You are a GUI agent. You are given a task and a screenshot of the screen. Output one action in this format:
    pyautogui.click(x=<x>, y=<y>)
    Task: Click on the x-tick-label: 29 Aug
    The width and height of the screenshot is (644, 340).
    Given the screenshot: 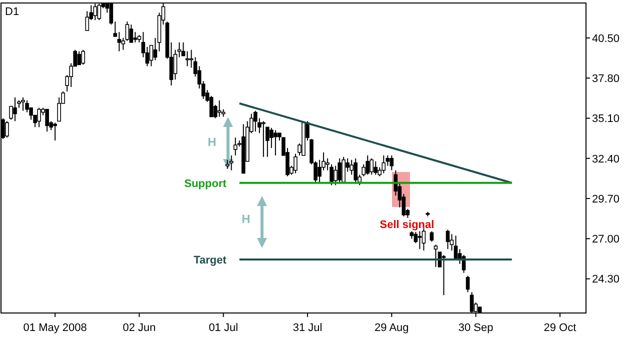 What is the action you would take?
    pyautogui.click(x=391, y=328)
    